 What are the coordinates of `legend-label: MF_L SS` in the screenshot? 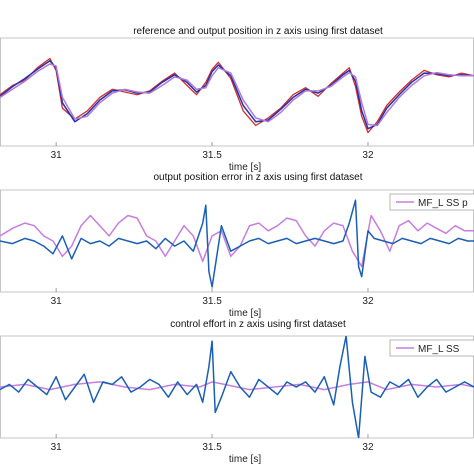 It's located at (439, 349).